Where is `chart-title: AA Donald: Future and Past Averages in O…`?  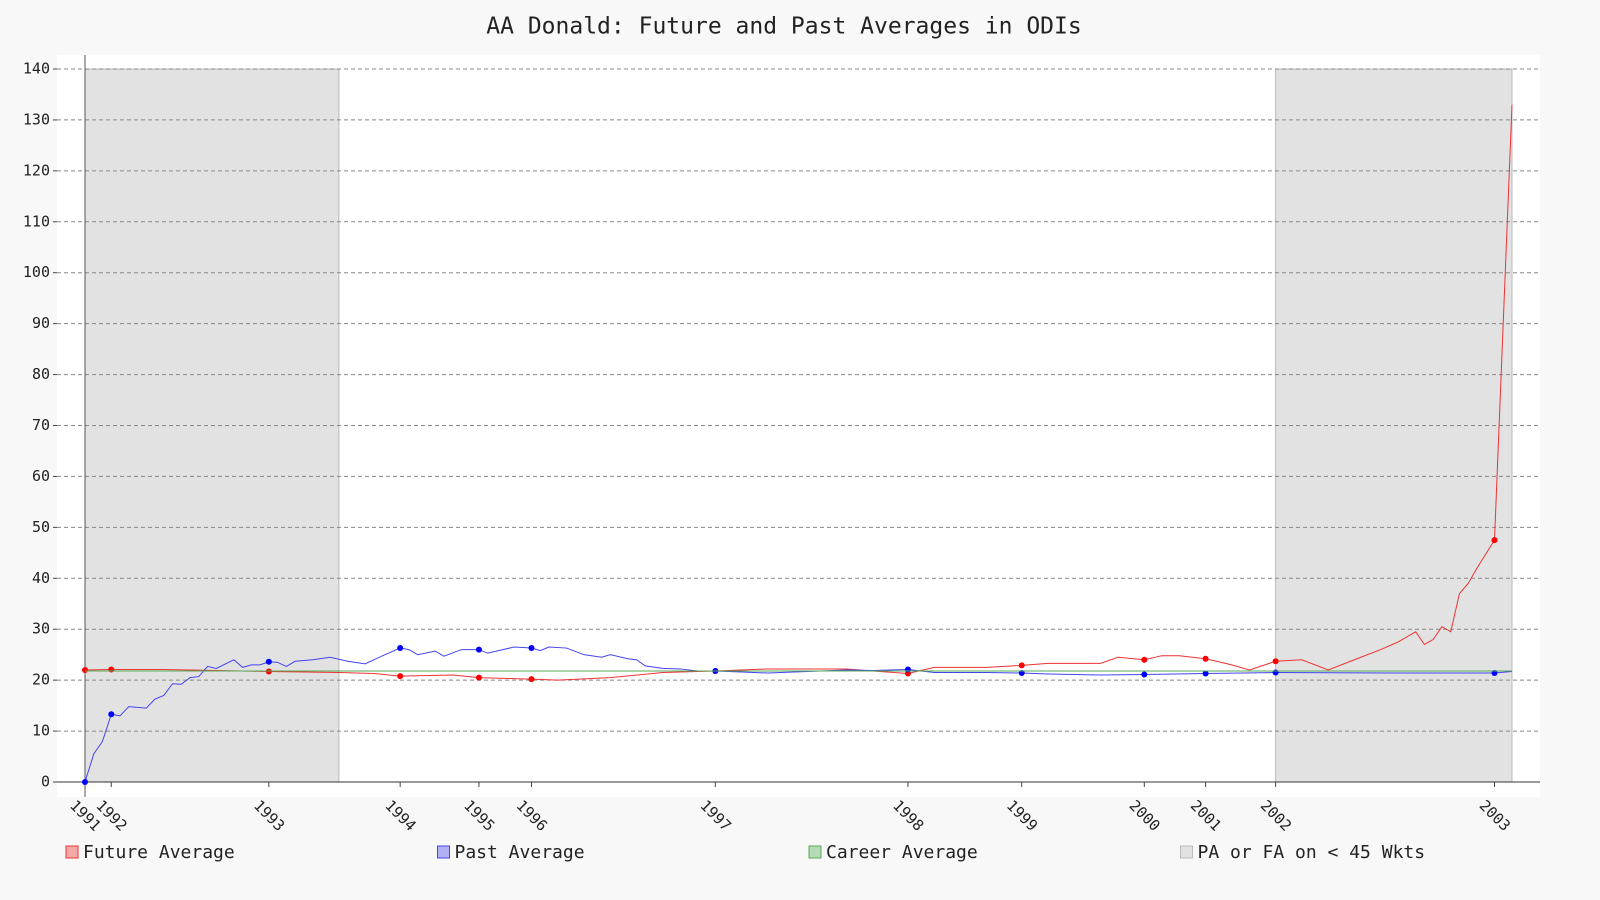 chart-title: AA Donald: Future and Past Averages in O… is located at coordinates (783, 27).